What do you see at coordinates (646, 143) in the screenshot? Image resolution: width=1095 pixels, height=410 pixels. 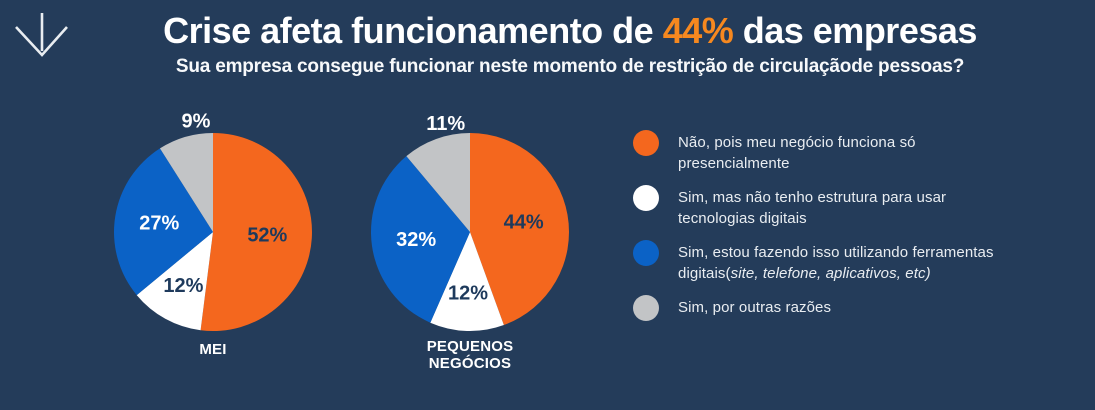 I see `legend-swatch-orange` at bounding box center [646, 143].